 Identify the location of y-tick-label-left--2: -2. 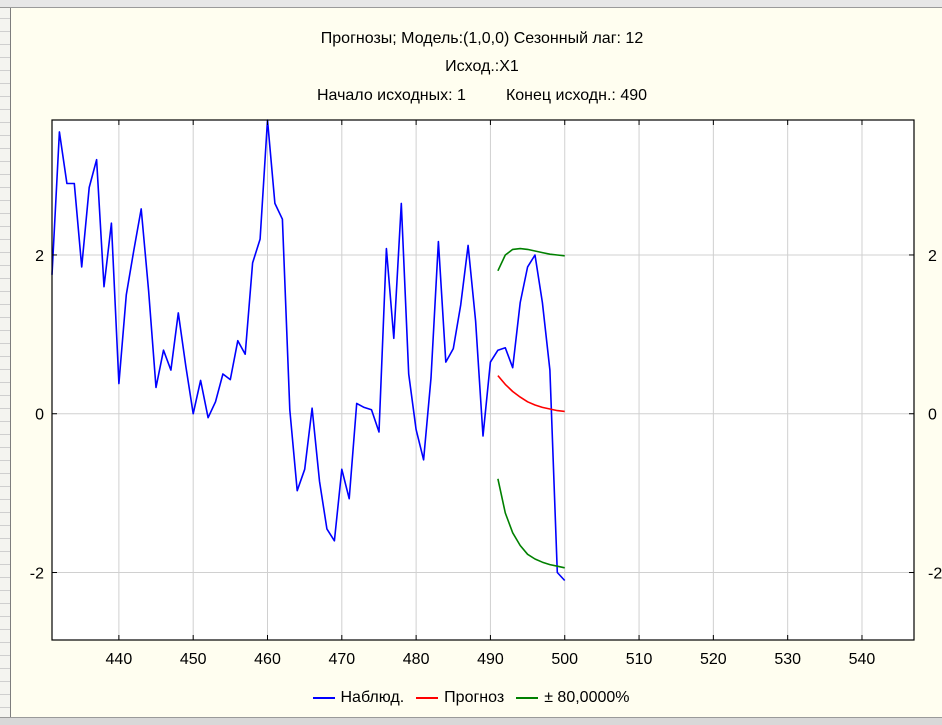
(37, 574).